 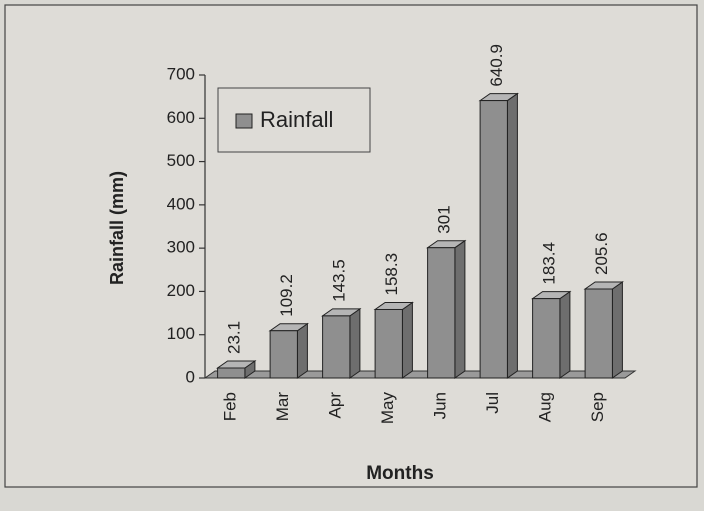 I want to click on value-label: 205.6, so click(x=601, y=253).